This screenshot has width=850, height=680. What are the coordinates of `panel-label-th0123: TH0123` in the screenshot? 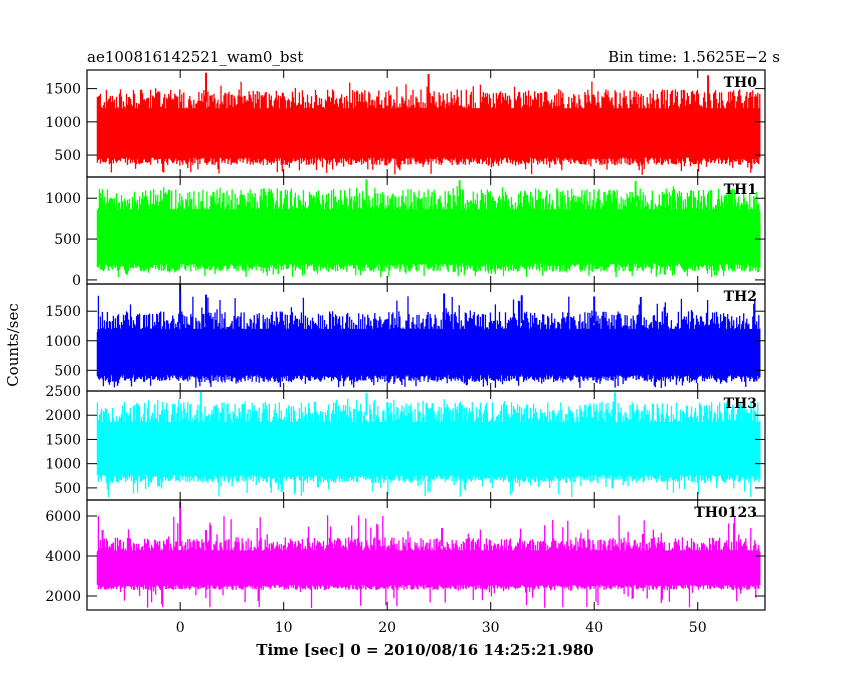 It's located at (725, 513).